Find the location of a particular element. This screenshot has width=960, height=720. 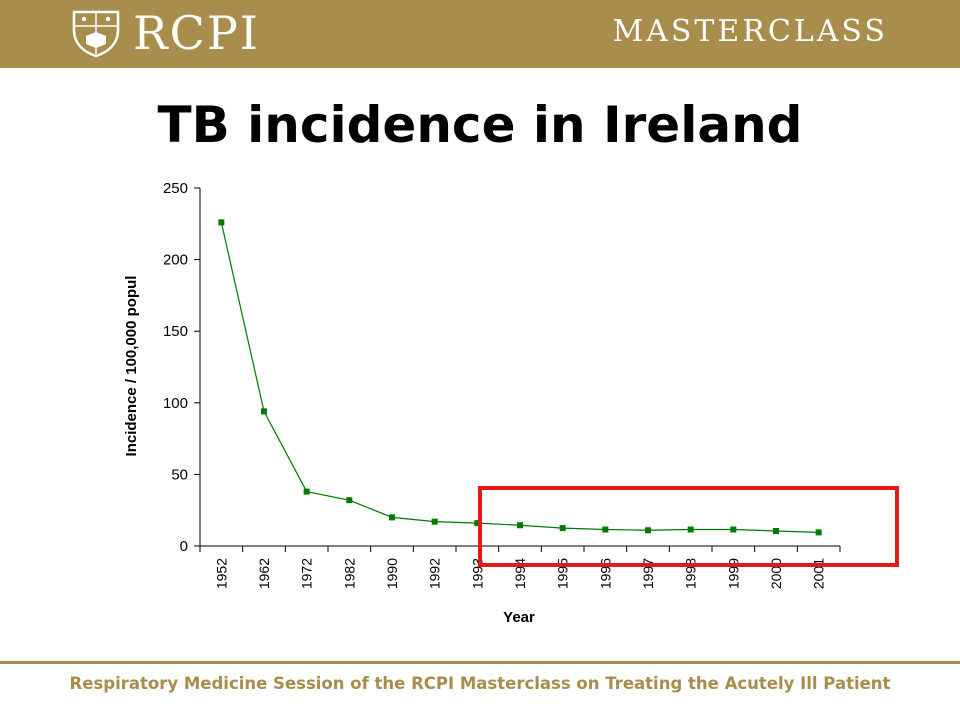

x-tick-label: 1997 is located at coordinates (648, 573).